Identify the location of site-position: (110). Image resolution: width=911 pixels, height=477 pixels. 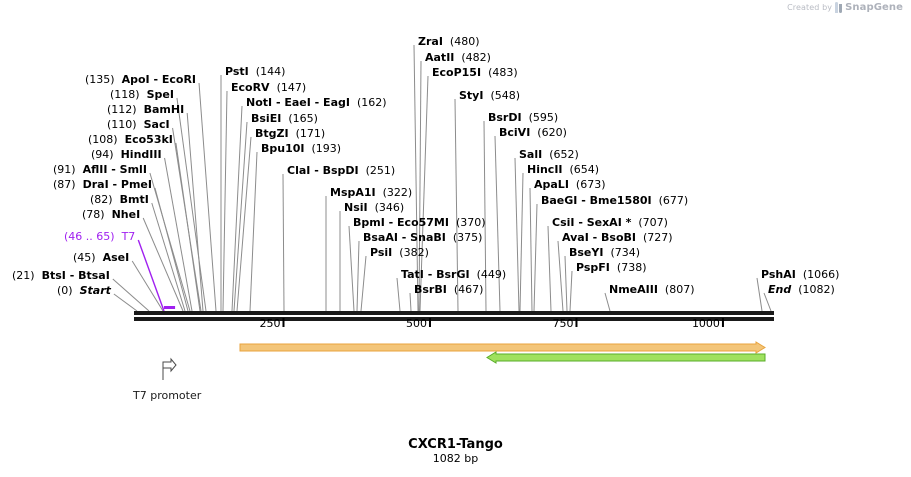
(122, 124).